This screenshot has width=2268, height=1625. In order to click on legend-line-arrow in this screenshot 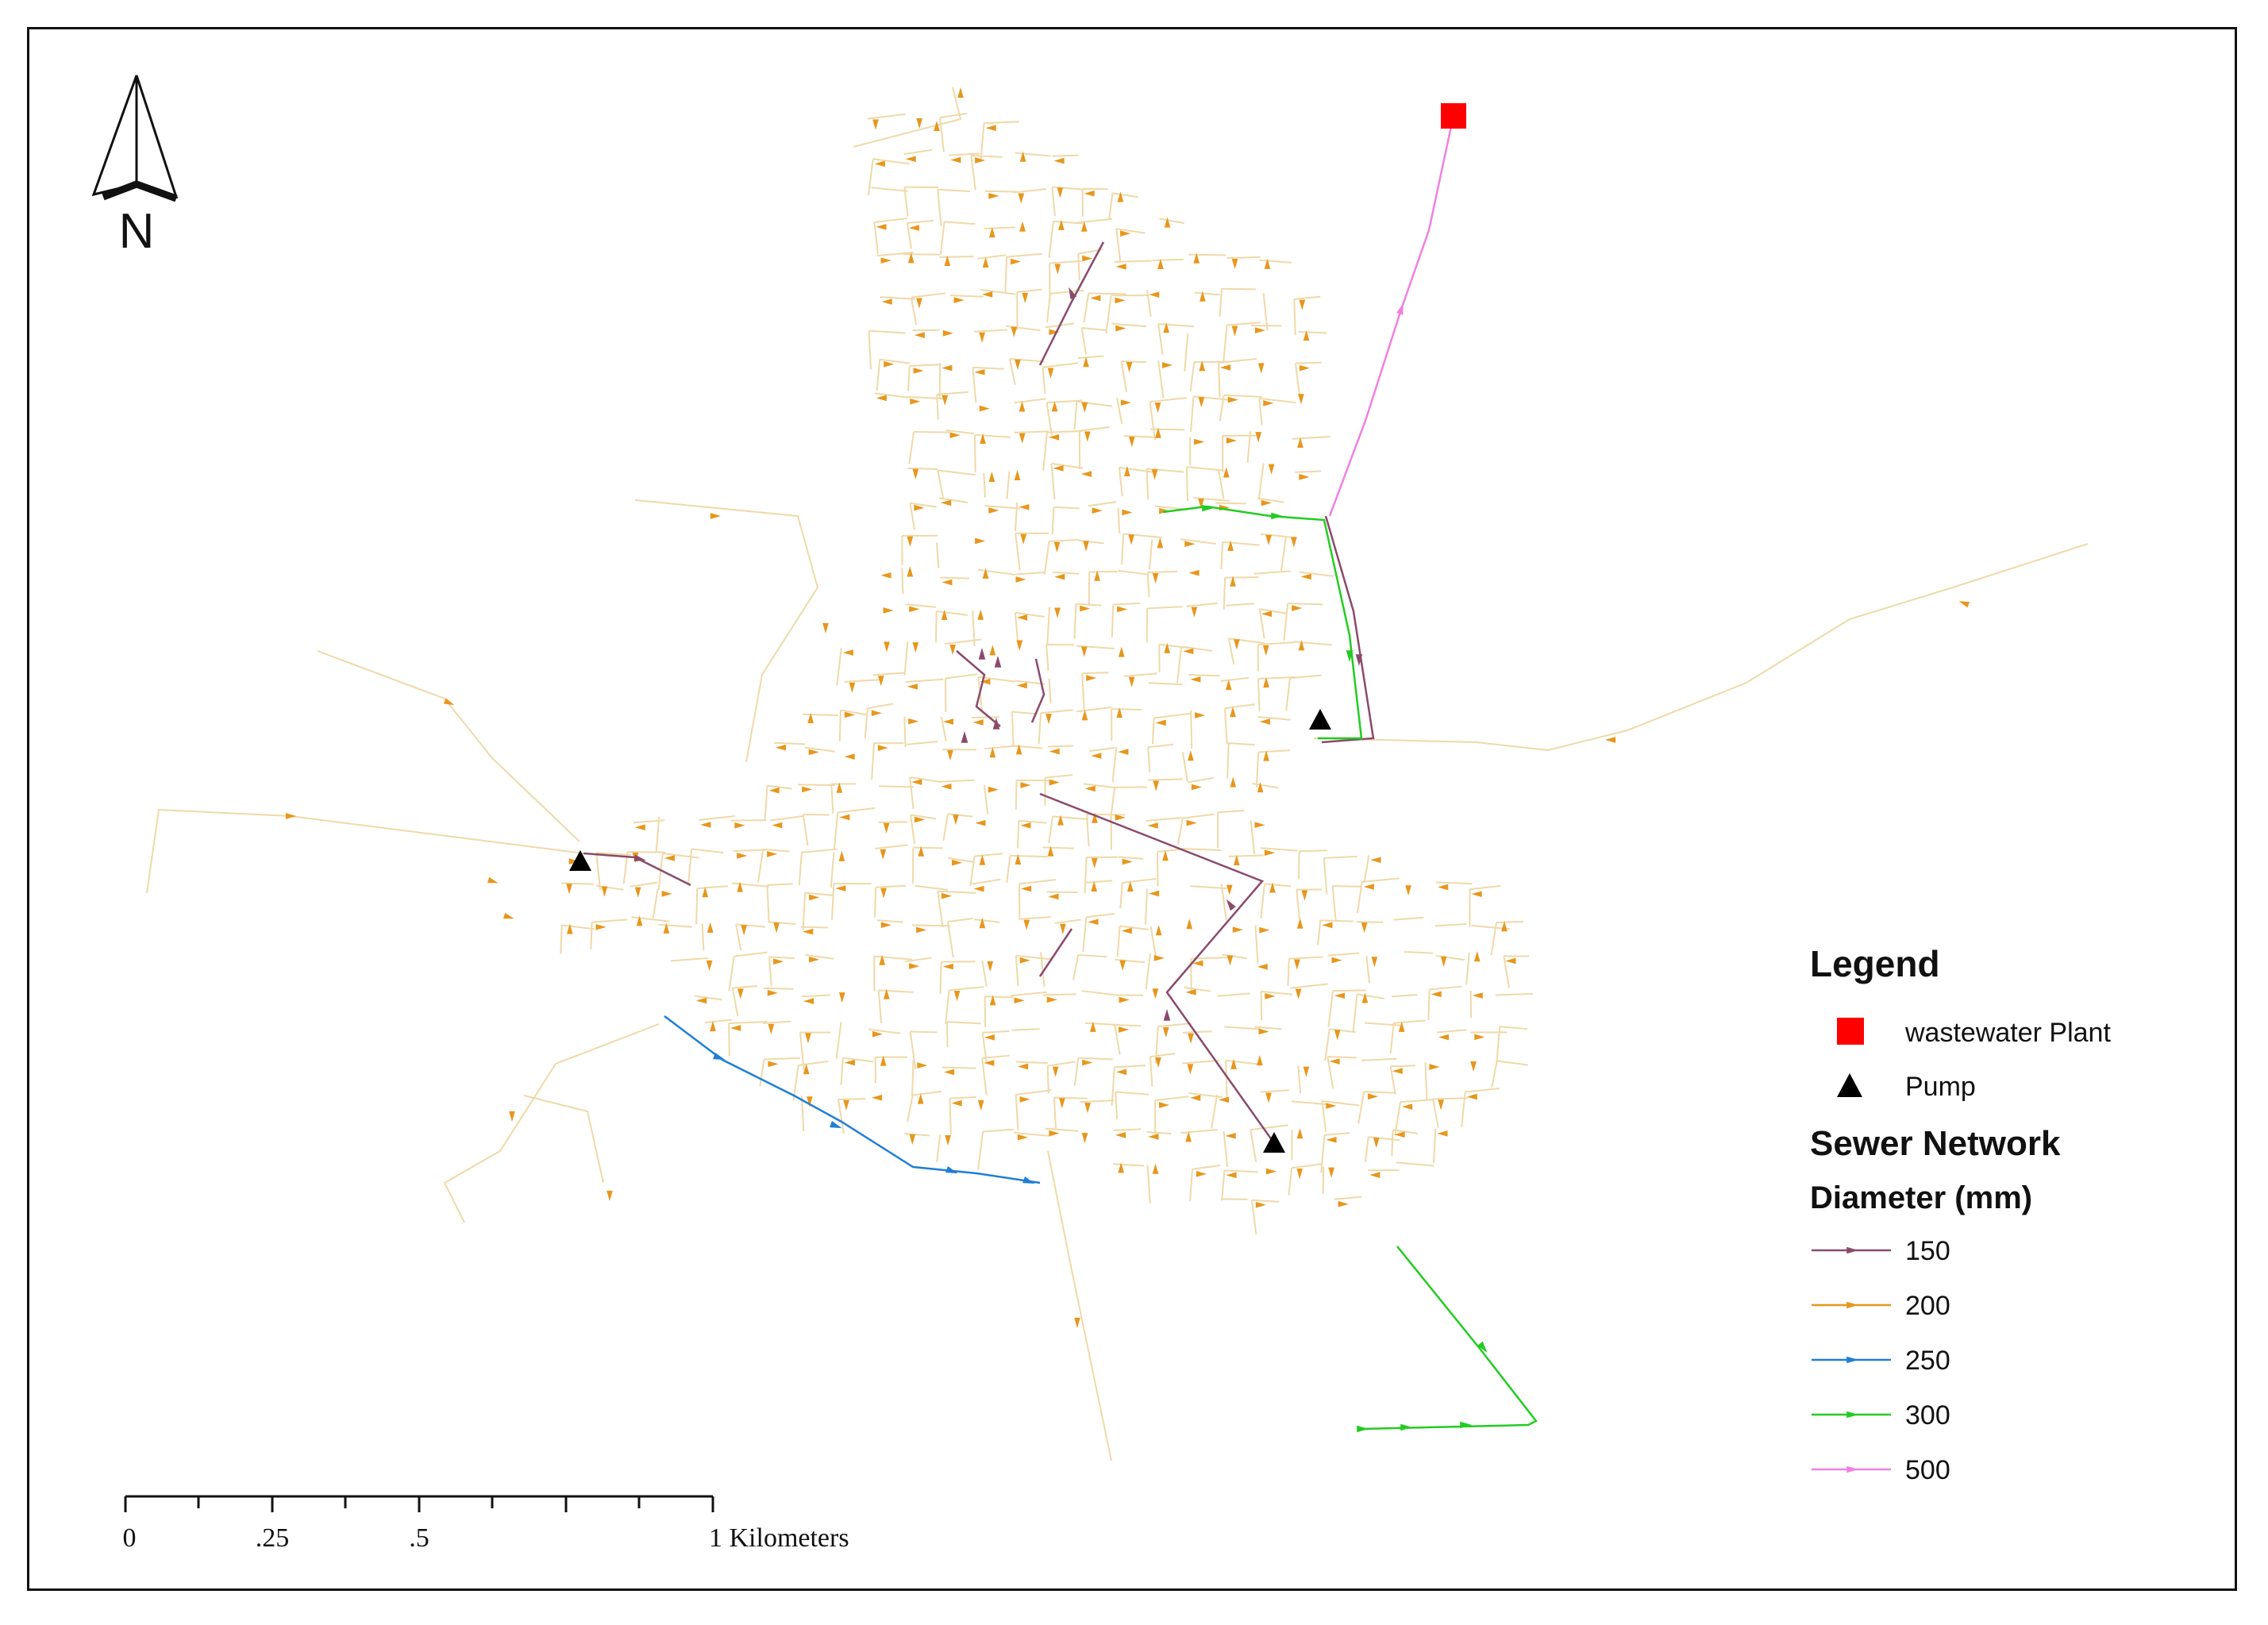, I will do `click(1852, 1305)`.